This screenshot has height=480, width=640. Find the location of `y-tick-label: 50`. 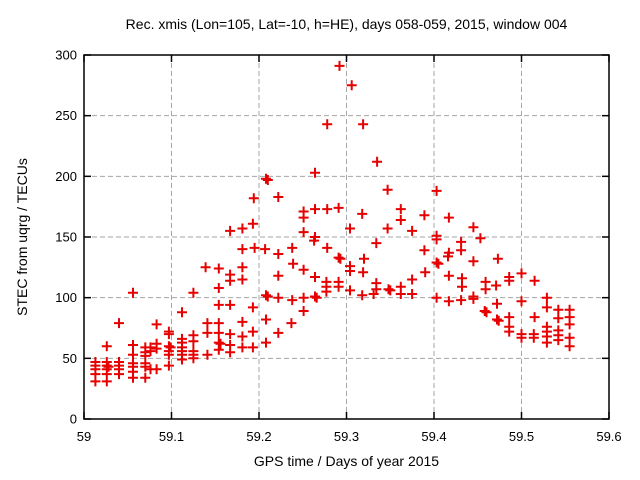

y-tick-label: 50 is located at coordinates (70, 358).